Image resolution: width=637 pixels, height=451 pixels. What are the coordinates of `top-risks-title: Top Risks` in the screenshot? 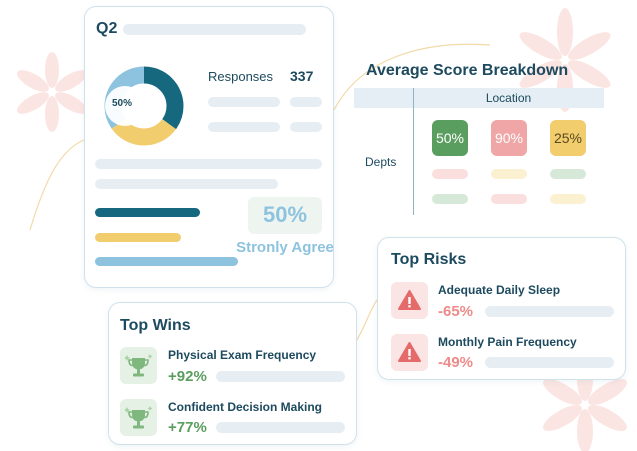 It's located at (429, 259).